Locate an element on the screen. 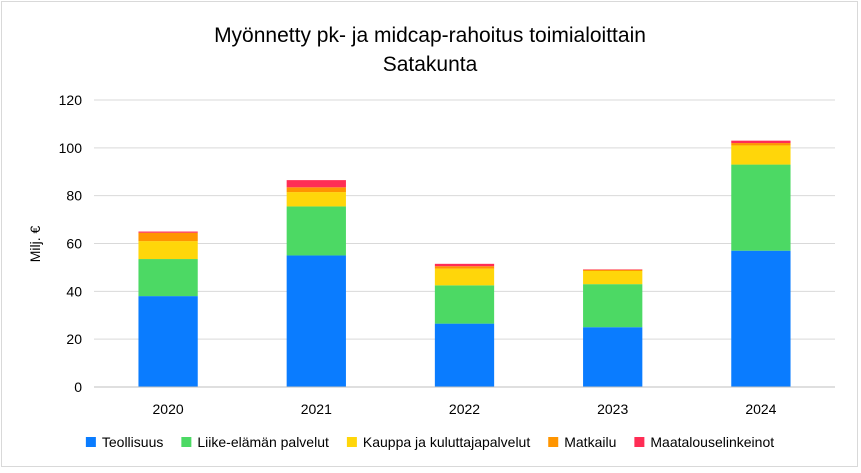  bar-segment-teollisuus-2024 is located at coordinates (760, 319).